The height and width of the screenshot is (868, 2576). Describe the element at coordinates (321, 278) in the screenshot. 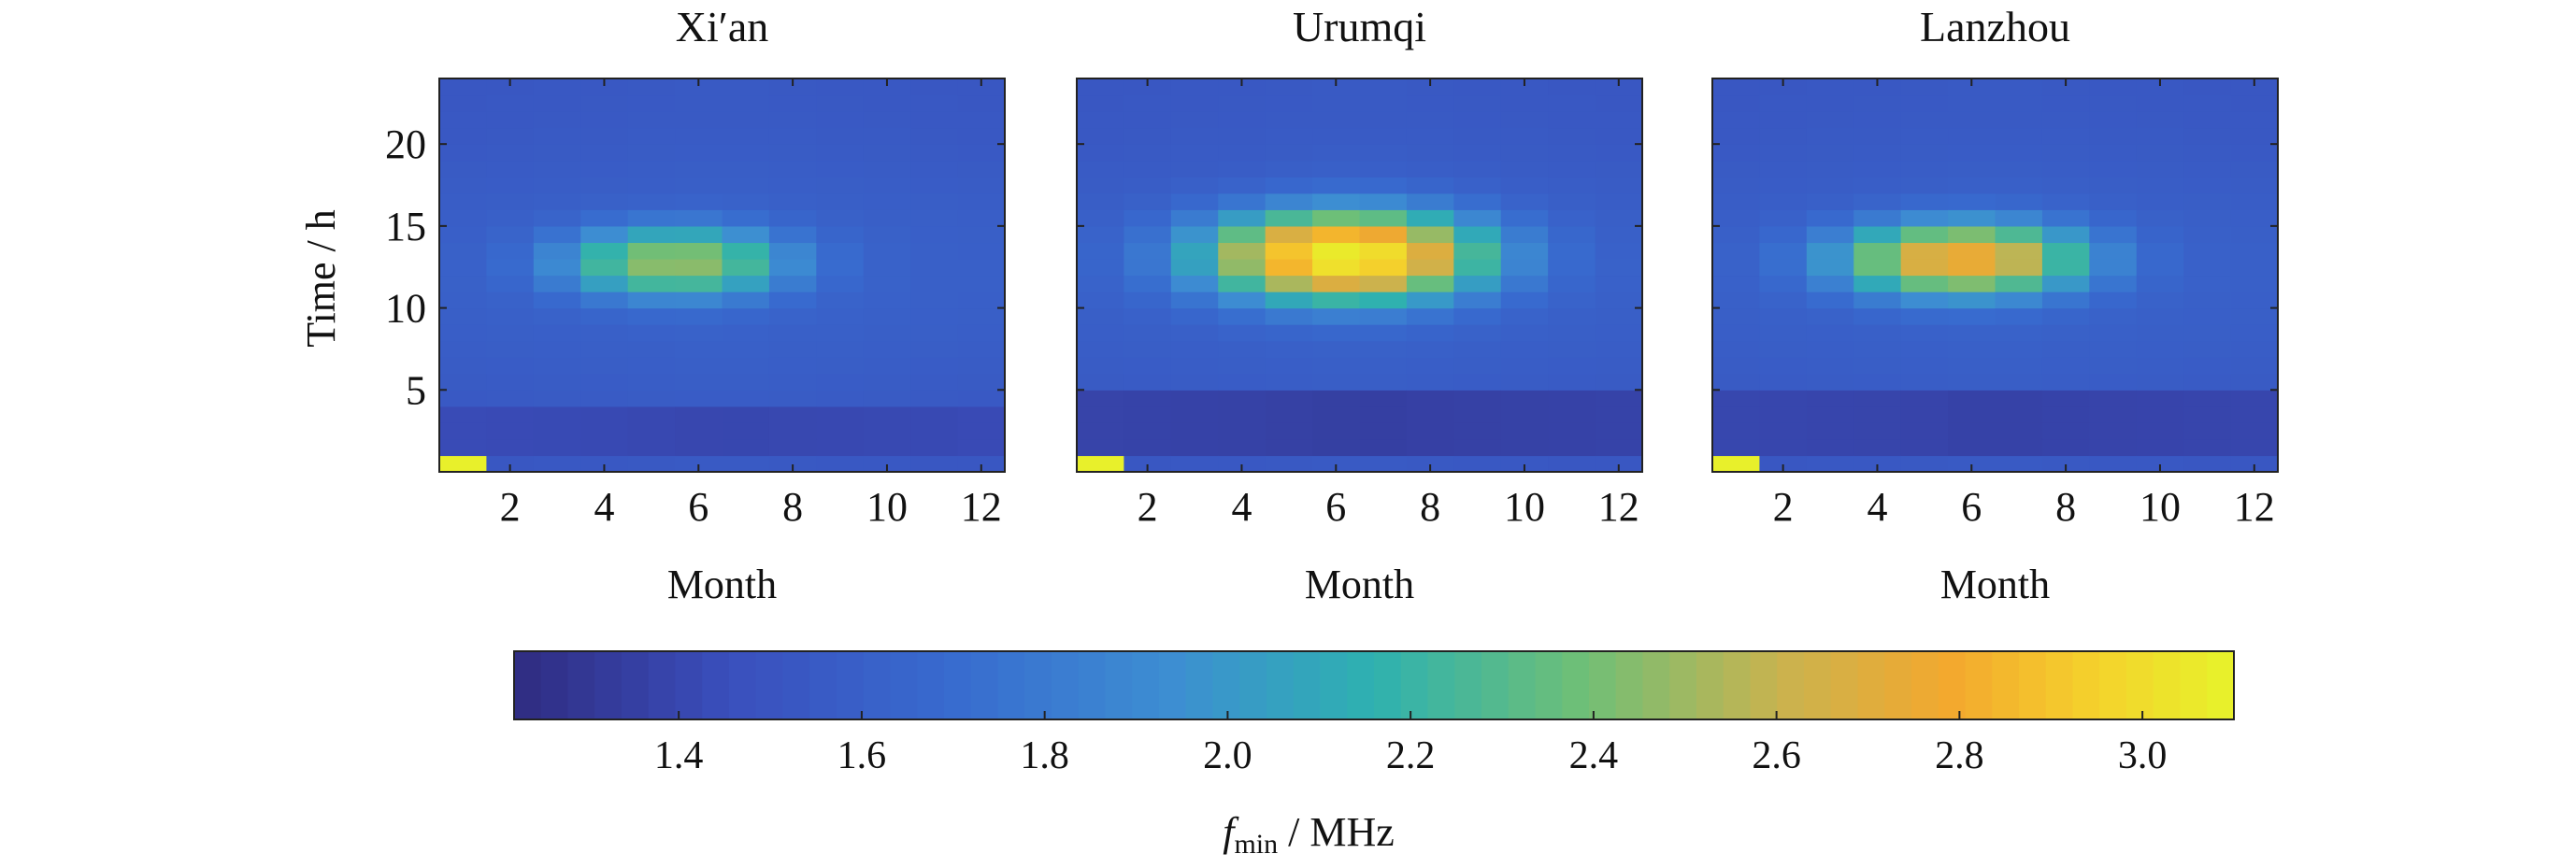

I see `y-axis-label: Time / h` at that location.